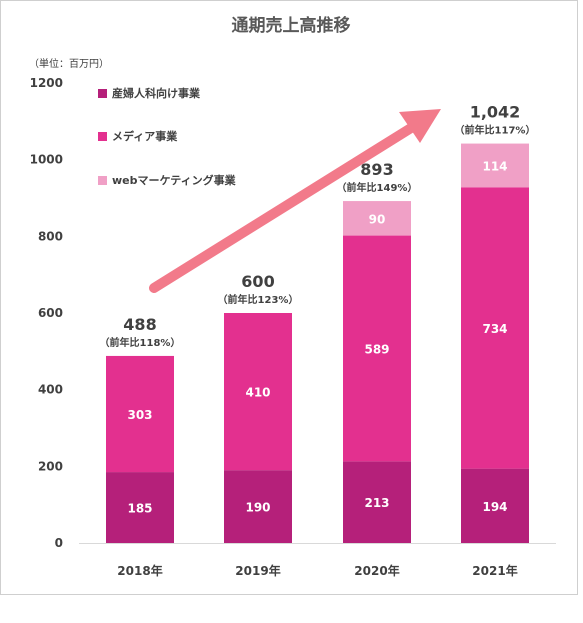  Describe the element at coordinates (494, 570) in the screenshot. I see `x-tick-label: 2021年` at that location.